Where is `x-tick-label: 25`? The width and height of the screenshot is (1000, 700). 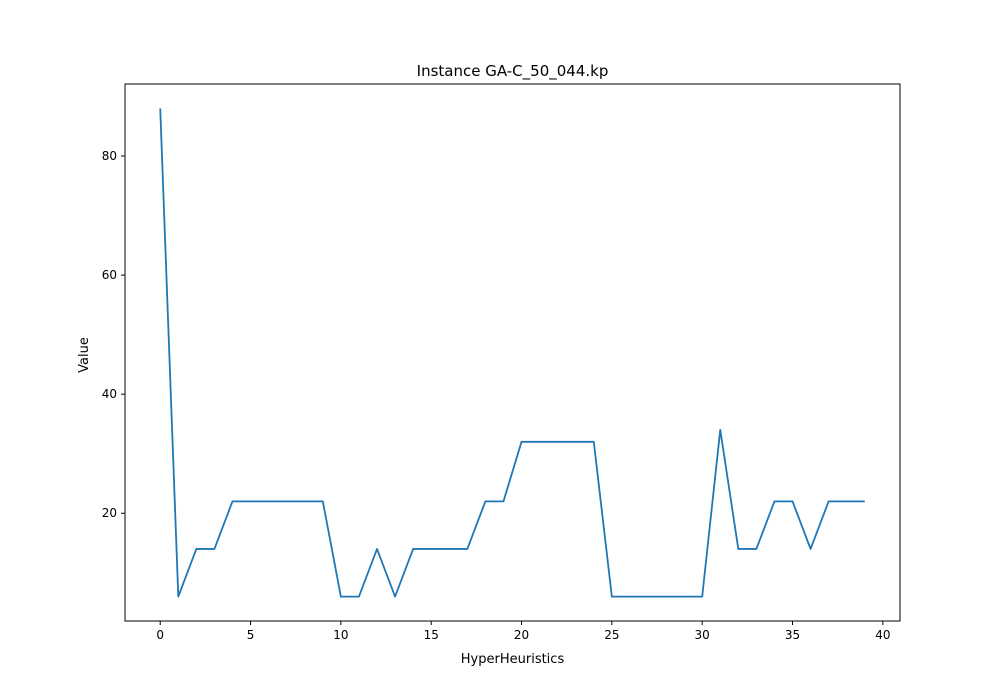
x-tick-label: 25 is located at coordinates (611, 635).